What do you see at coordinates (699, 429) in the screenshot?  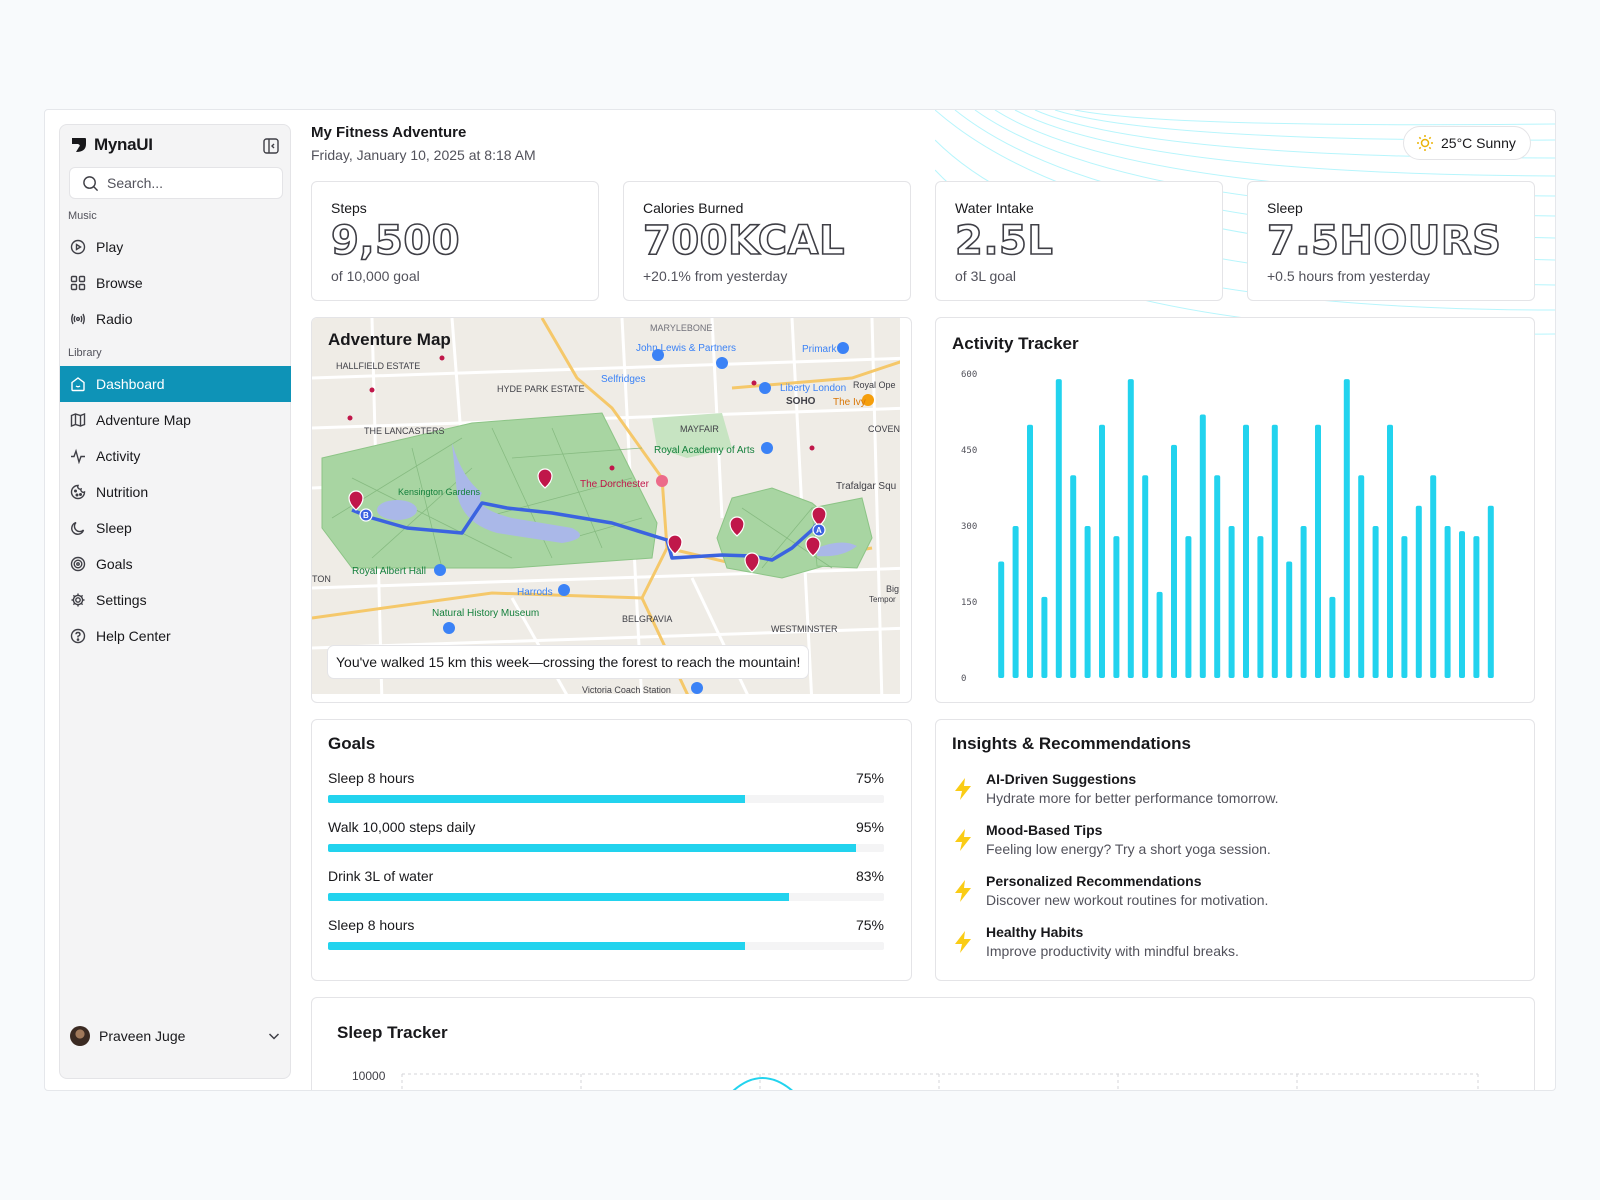 I see `map-label: MAYFAIR` at bounding box center [699, 429].